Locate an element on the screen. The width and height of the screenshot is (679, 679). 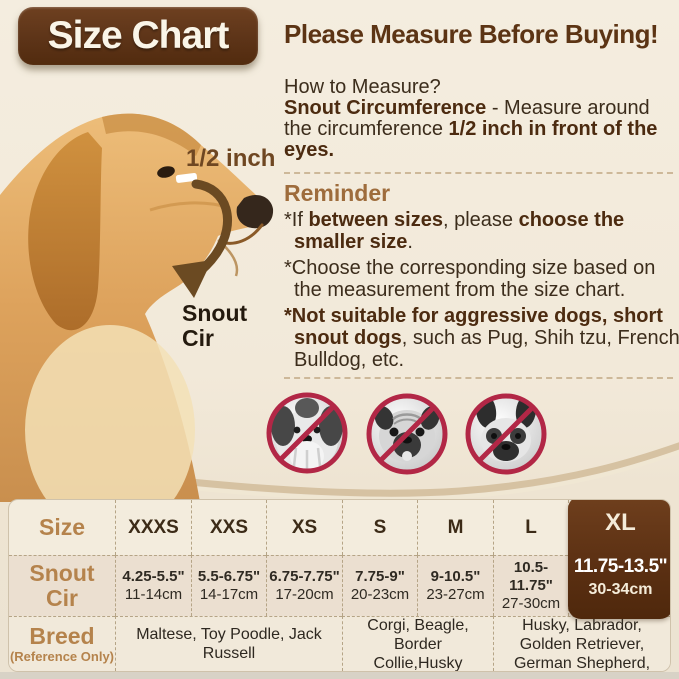
table-col-m: M is located at coordinates (455, 527).